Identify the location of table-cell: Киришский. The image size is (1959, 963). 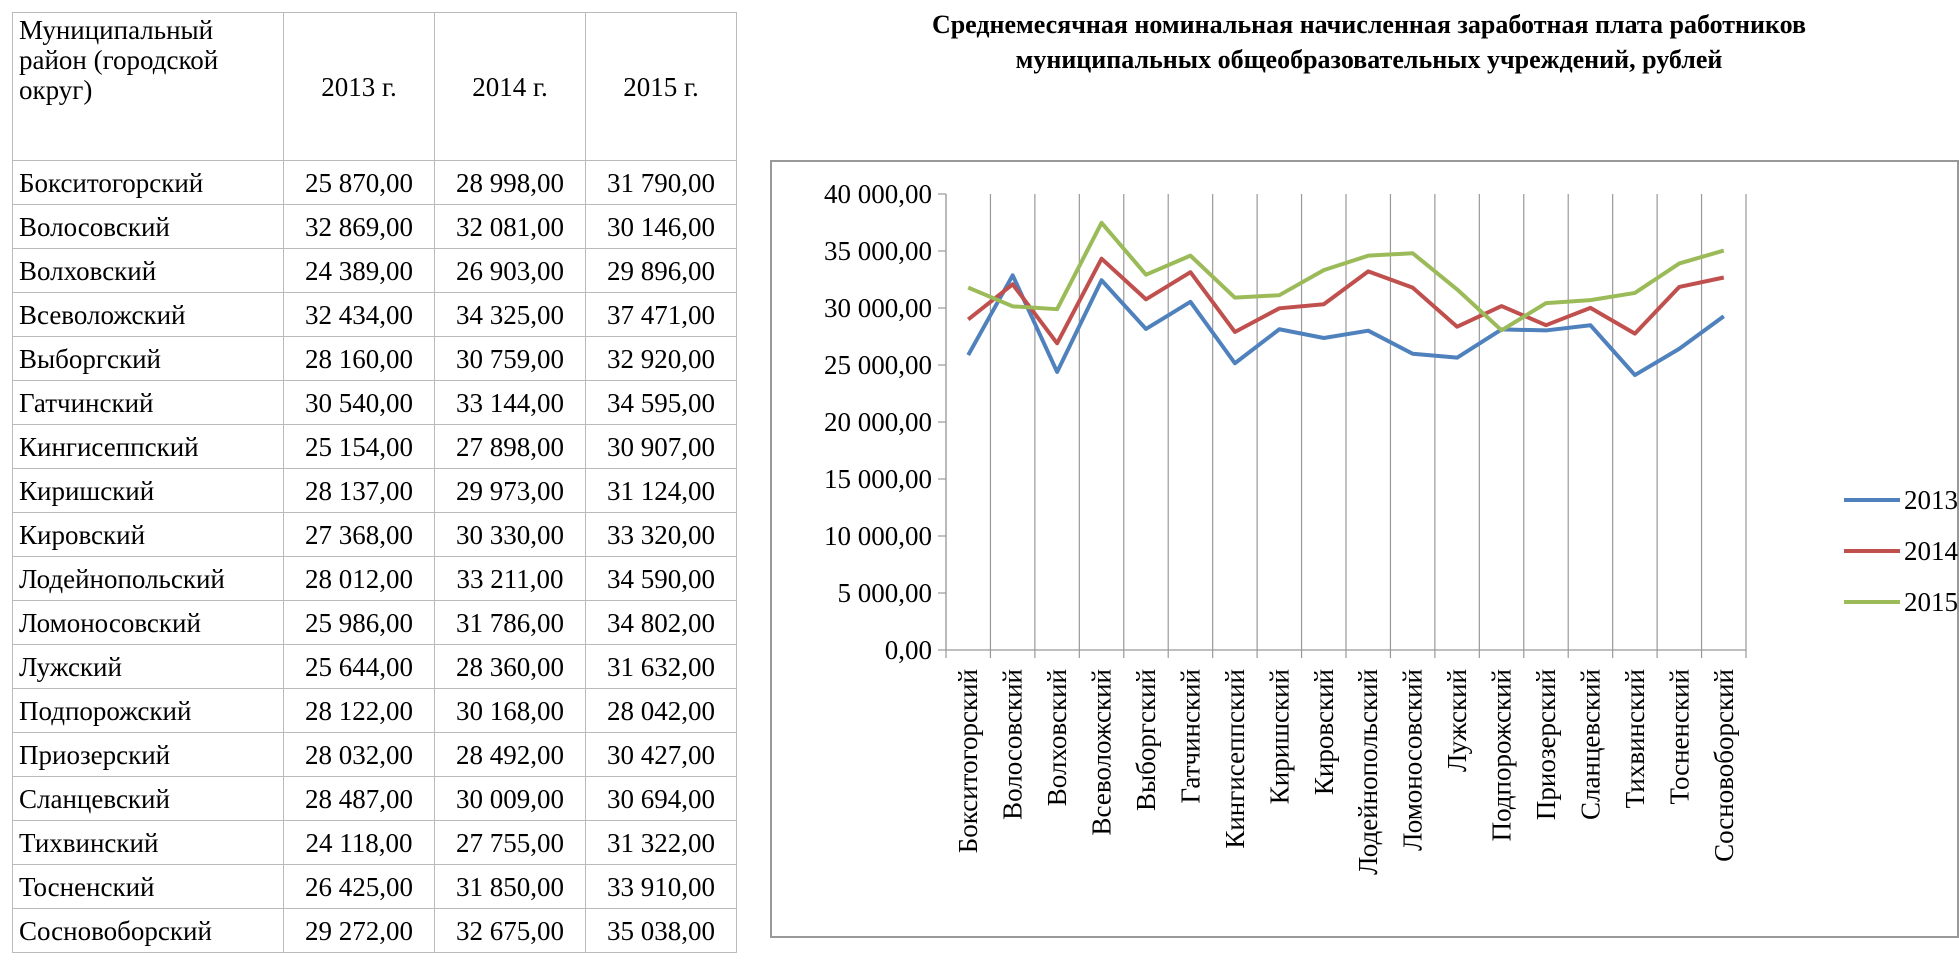
(148, 490).